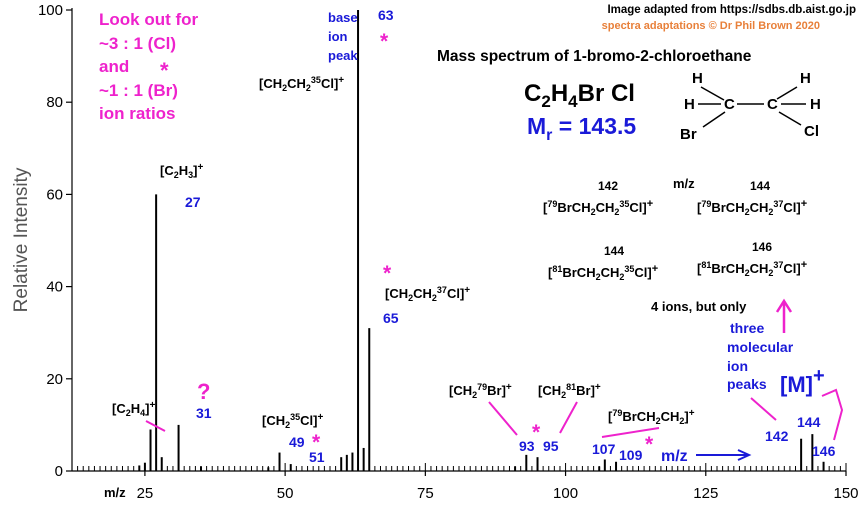 This screenshot has height=508, width=860. Describe the element at coordinates (651, 417) in the screenshot. I see `ion-79brch2ch2: [79BrCH2CH2]+` at that location.